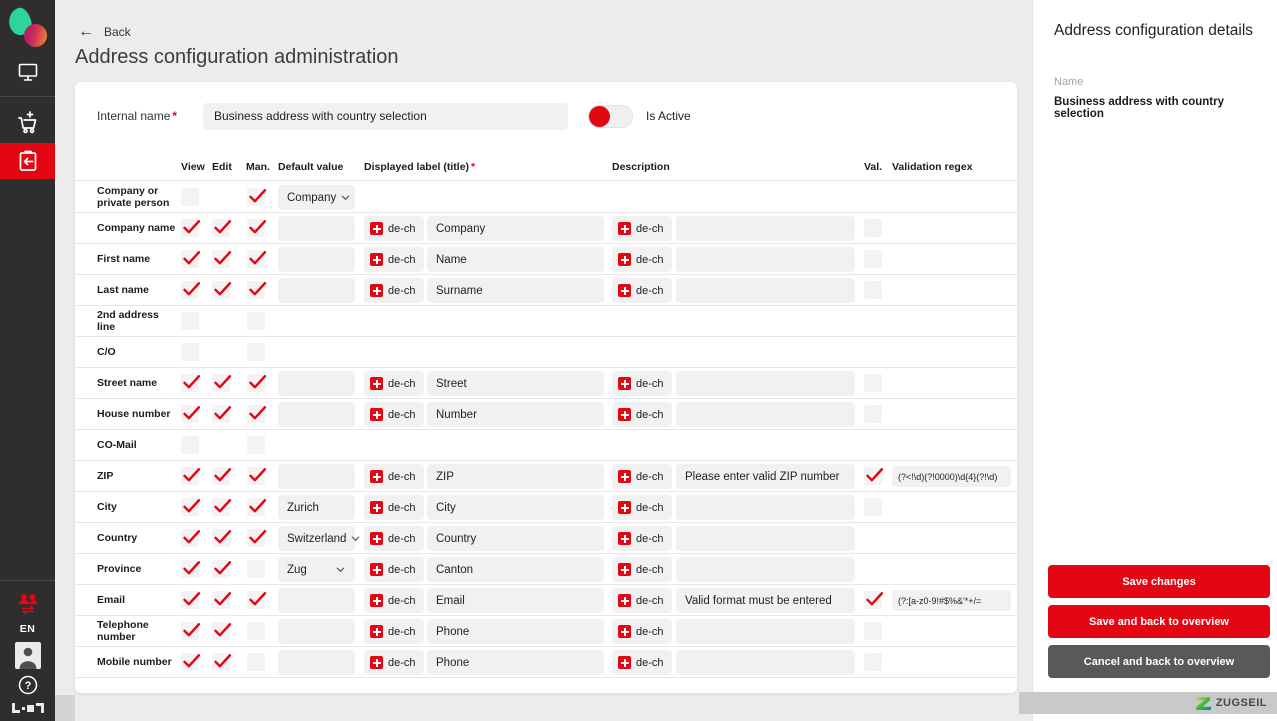 The image size is (1277, 721). Describe the element at coordinates (1159, 661) in the screenshot. I see `cancel-and-back-button: Cancel and back to overview` at that location.